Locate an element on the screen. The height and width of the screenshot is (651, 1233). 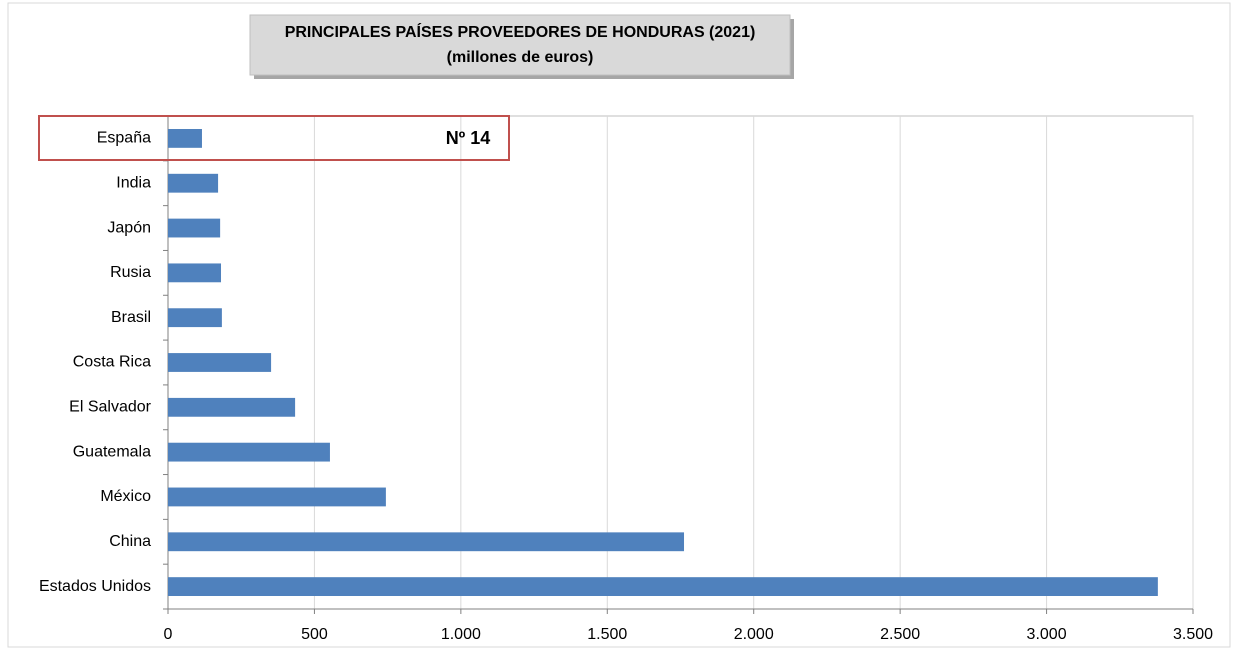
x-tick-label: 3.000 is located at coordinates (1047, 634).